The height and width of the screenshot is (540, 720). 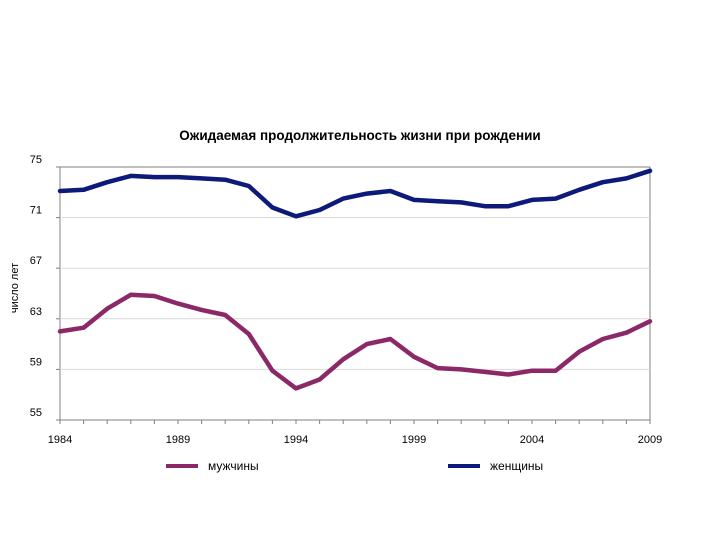 What do you see at coordinates (36, 312) in the screenshot?
I see `y-tick-label: 63` at bounding box center [36, 312].